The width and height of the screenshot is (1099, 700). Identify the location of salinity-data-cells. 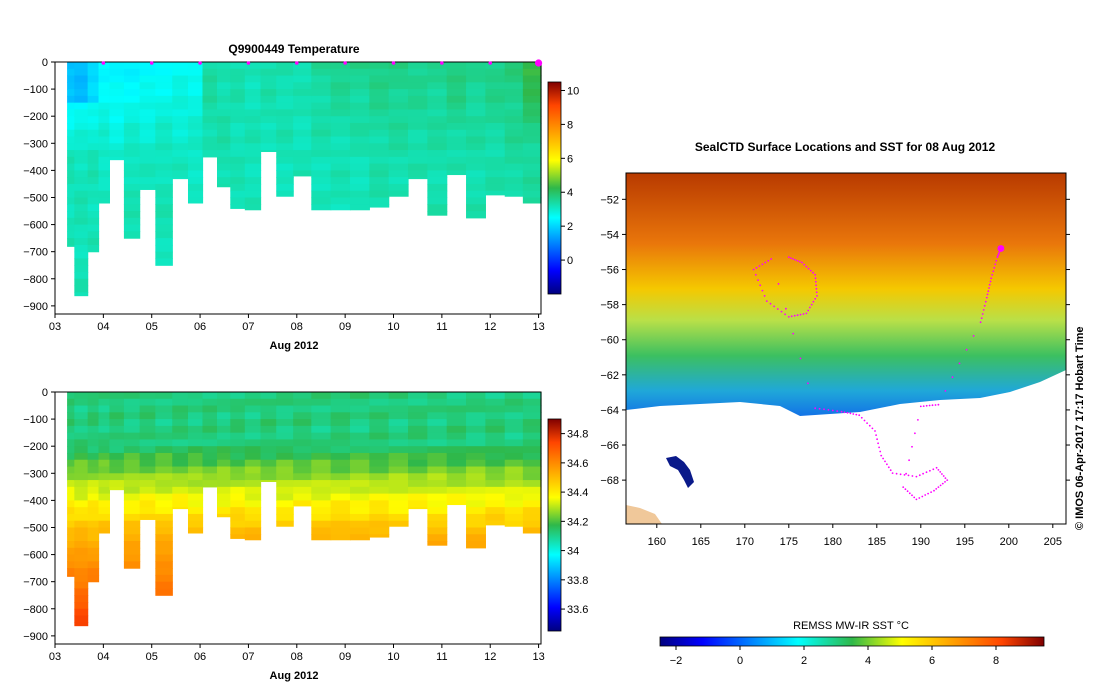
(304, 509).